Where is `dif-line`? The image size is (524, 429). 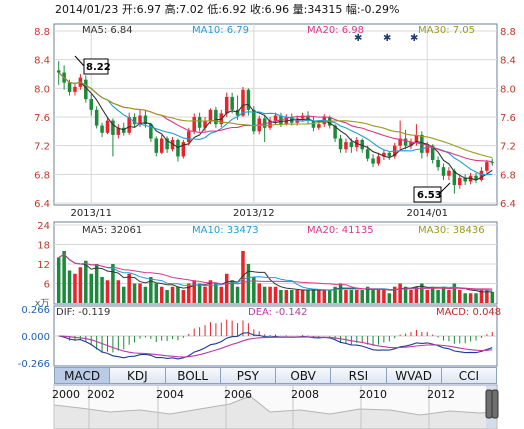
dif-line is located at coordinates (275, 346).